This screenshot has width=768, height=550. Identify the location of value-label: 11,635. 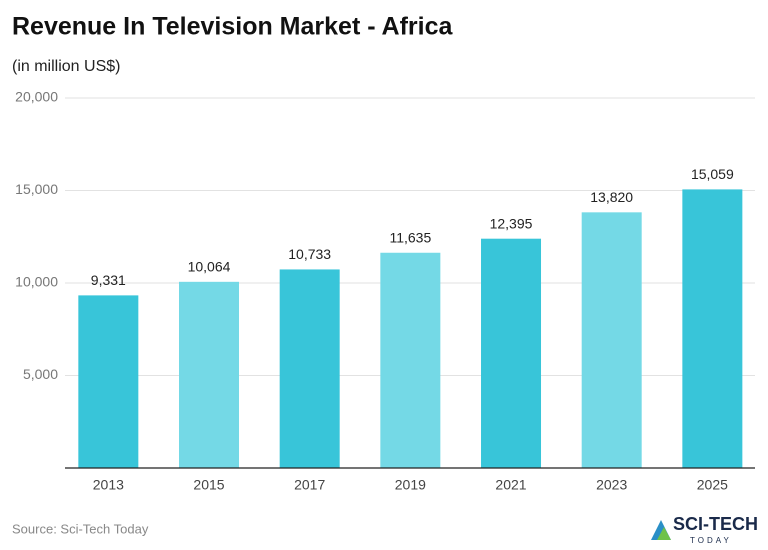
(410, 237).